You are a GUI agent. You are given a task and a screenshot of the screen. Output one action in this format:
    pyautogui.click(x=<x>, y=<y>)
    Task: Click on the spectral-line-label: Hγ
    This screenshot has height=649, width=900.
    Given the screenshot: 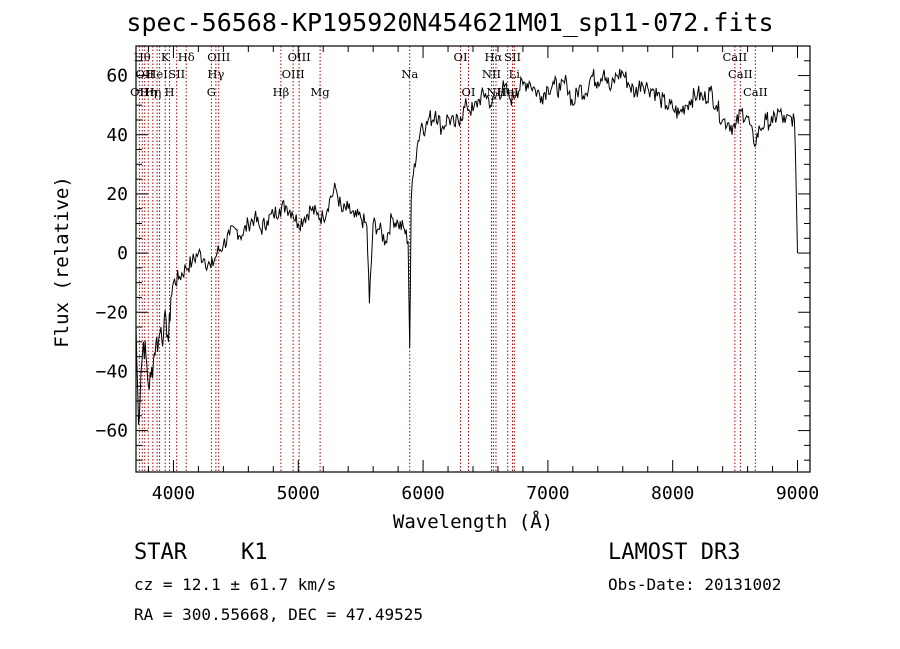 What is the action you would take?
    pyautogui.click(x=215, y=74)
    